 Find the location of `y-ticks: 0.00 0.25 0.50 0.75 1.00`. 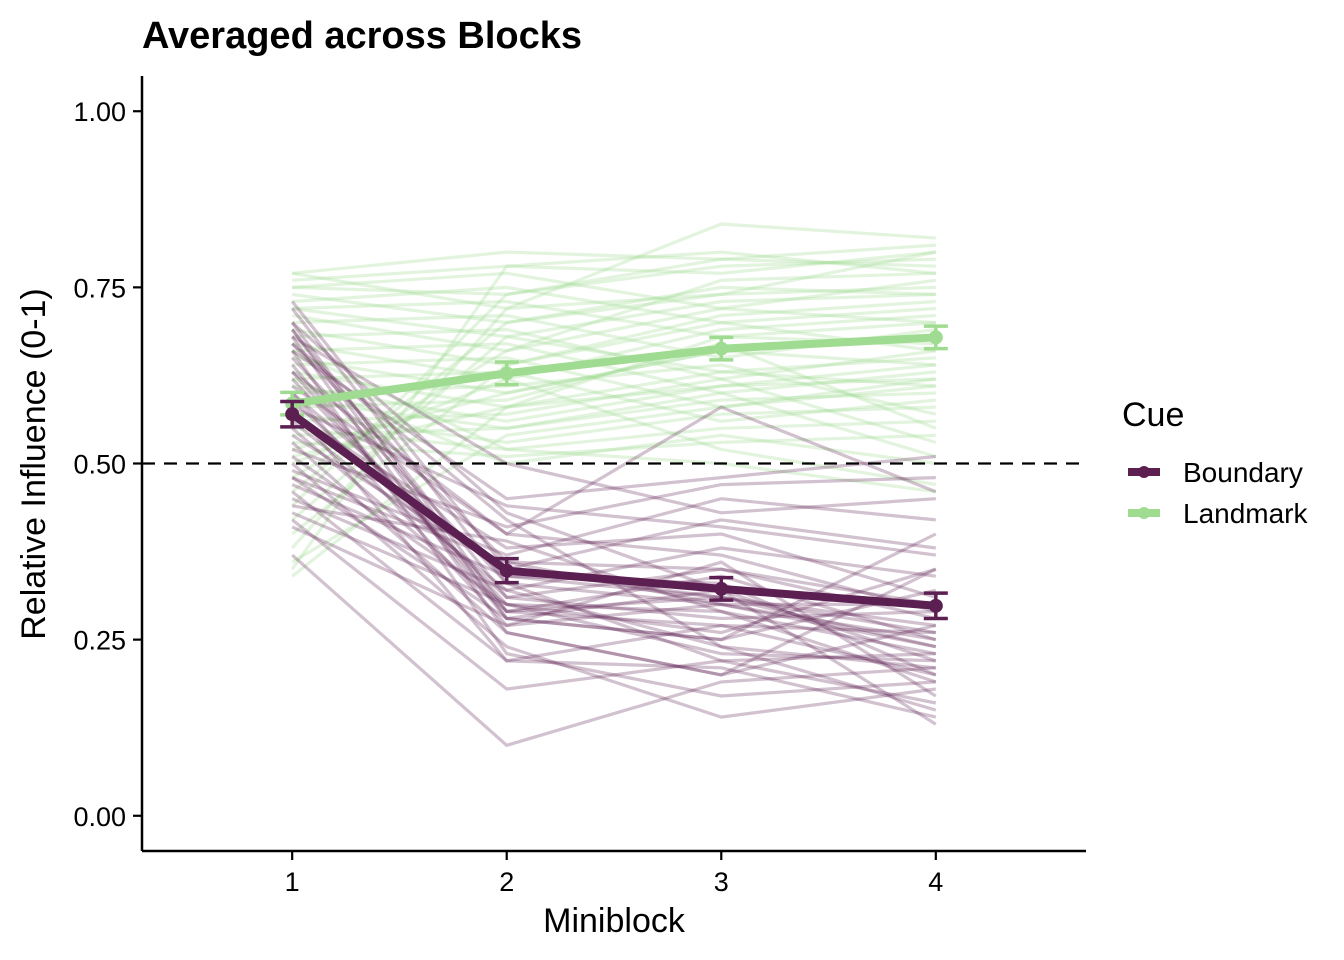

y-ticks: 0.00 0.25 0.50 0.75 1.00 is located at coordinates (107, 464).